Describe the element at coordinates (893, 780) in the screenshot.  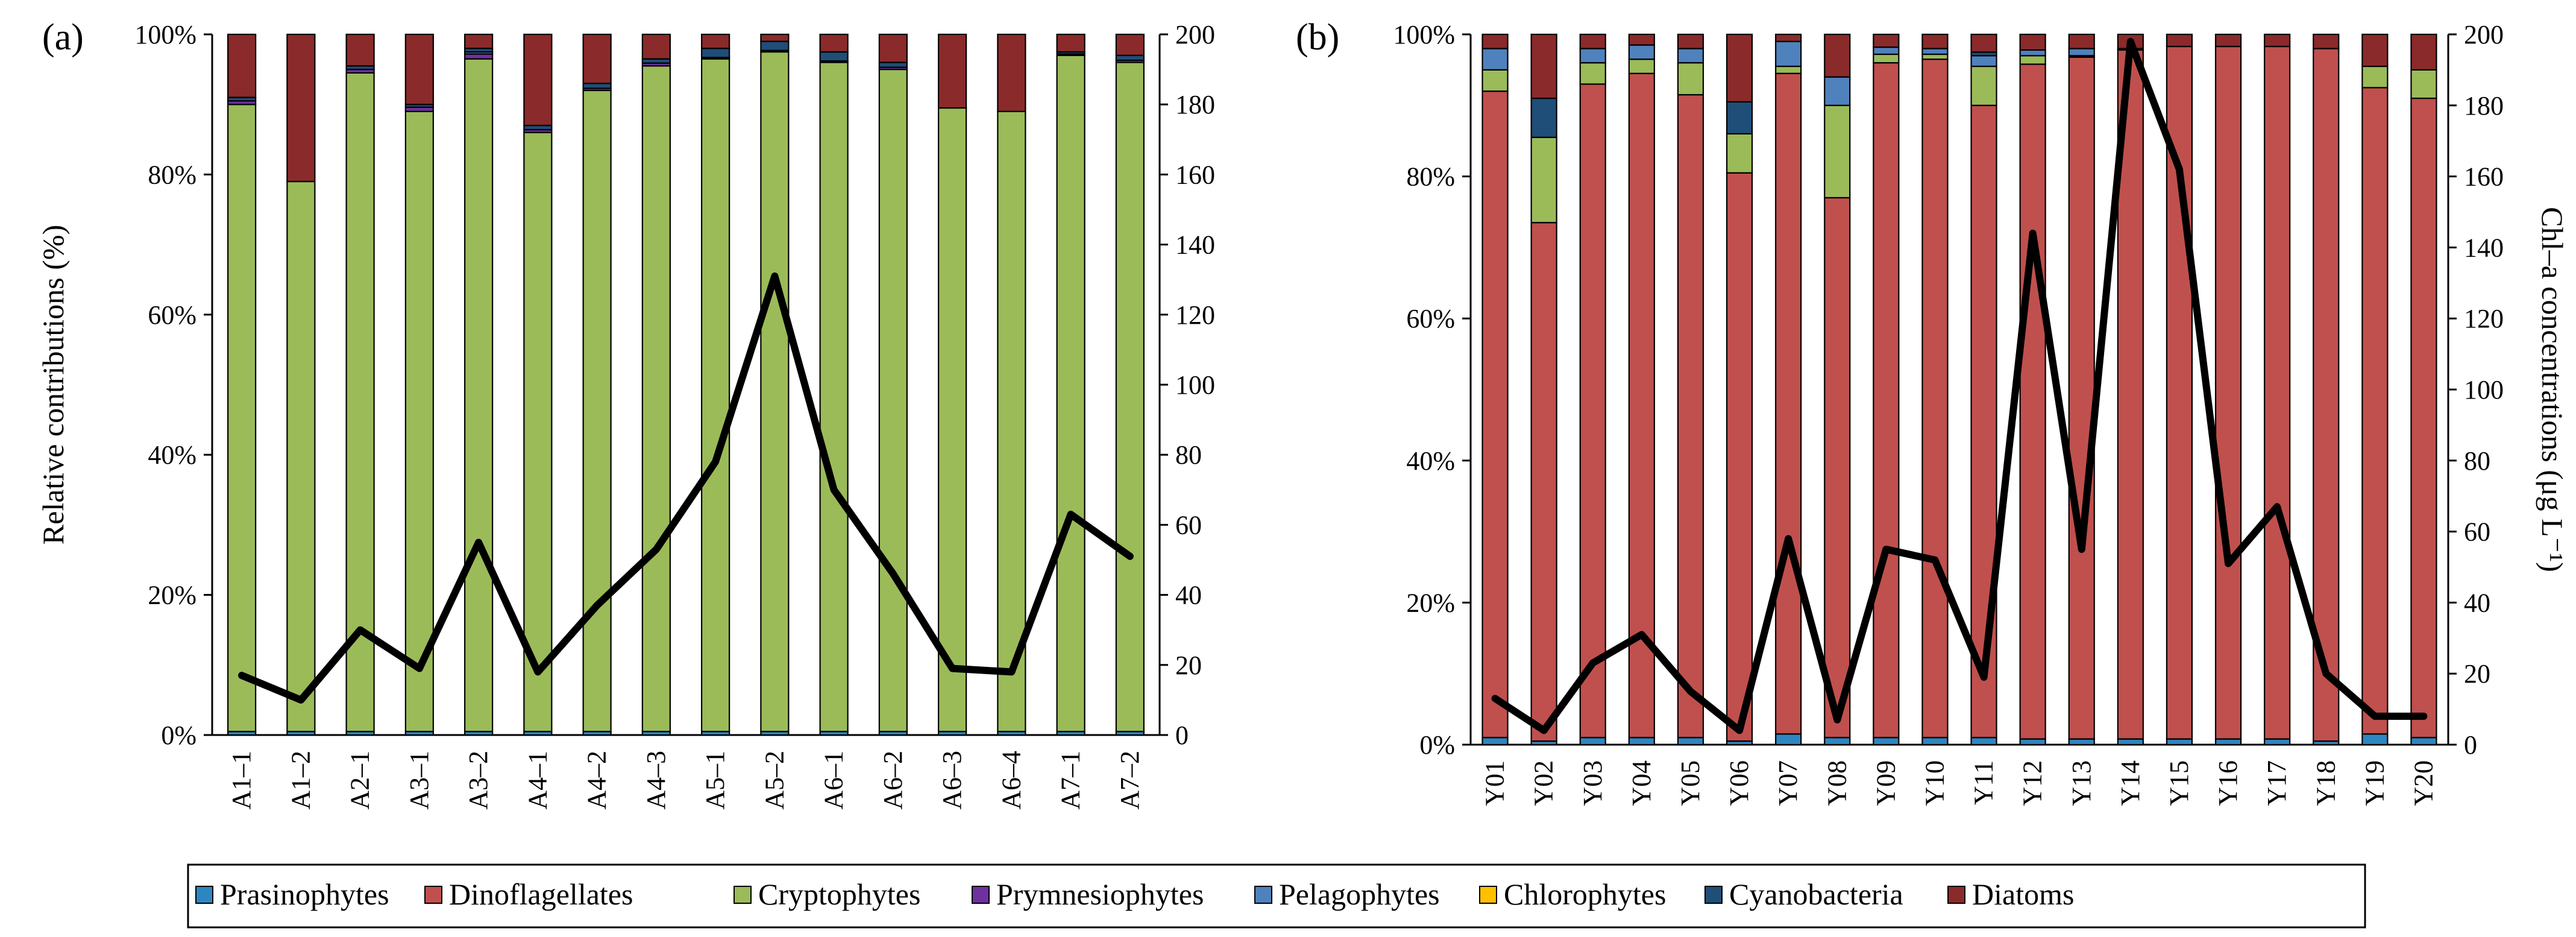
I see `x-tick-label: A6–2` at that location.